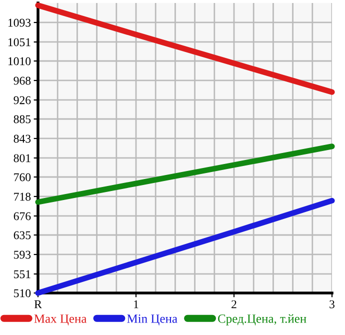  Describe the element at coordinates (22, 80) in the screenshot. I see `y-tick-label: 968` at that location.